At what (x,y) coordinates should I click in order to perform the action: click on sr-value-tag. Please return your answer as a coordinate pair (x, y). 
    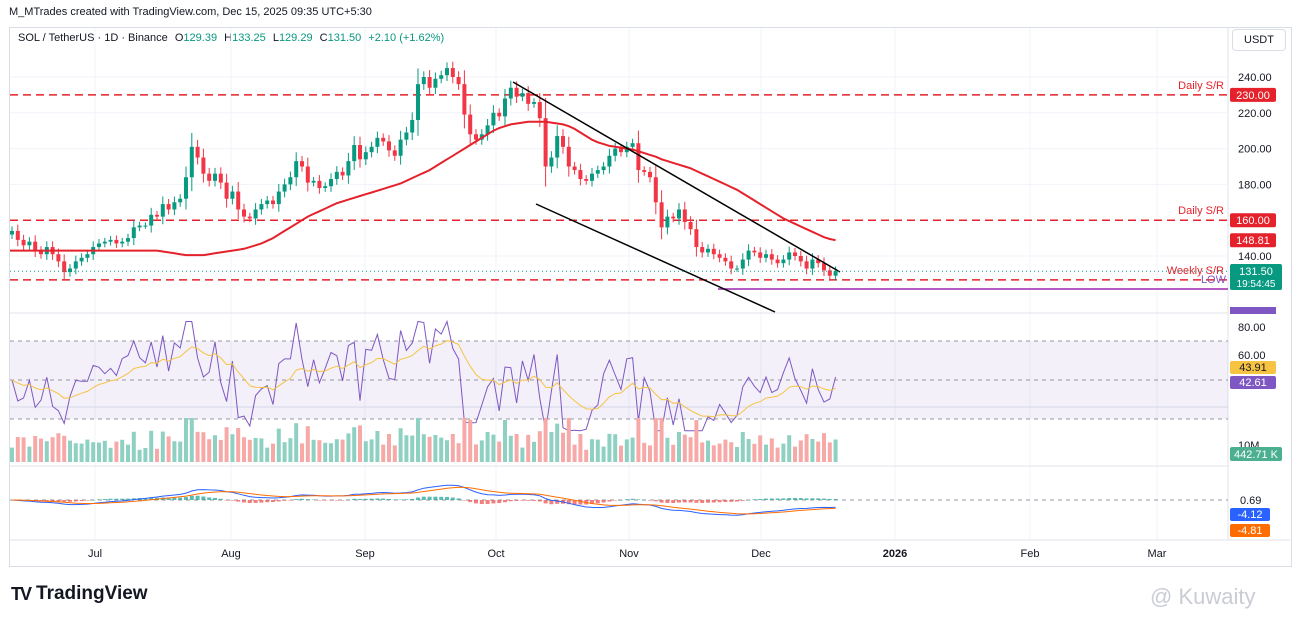
    Looking at the image, I should click on (1253, 94).